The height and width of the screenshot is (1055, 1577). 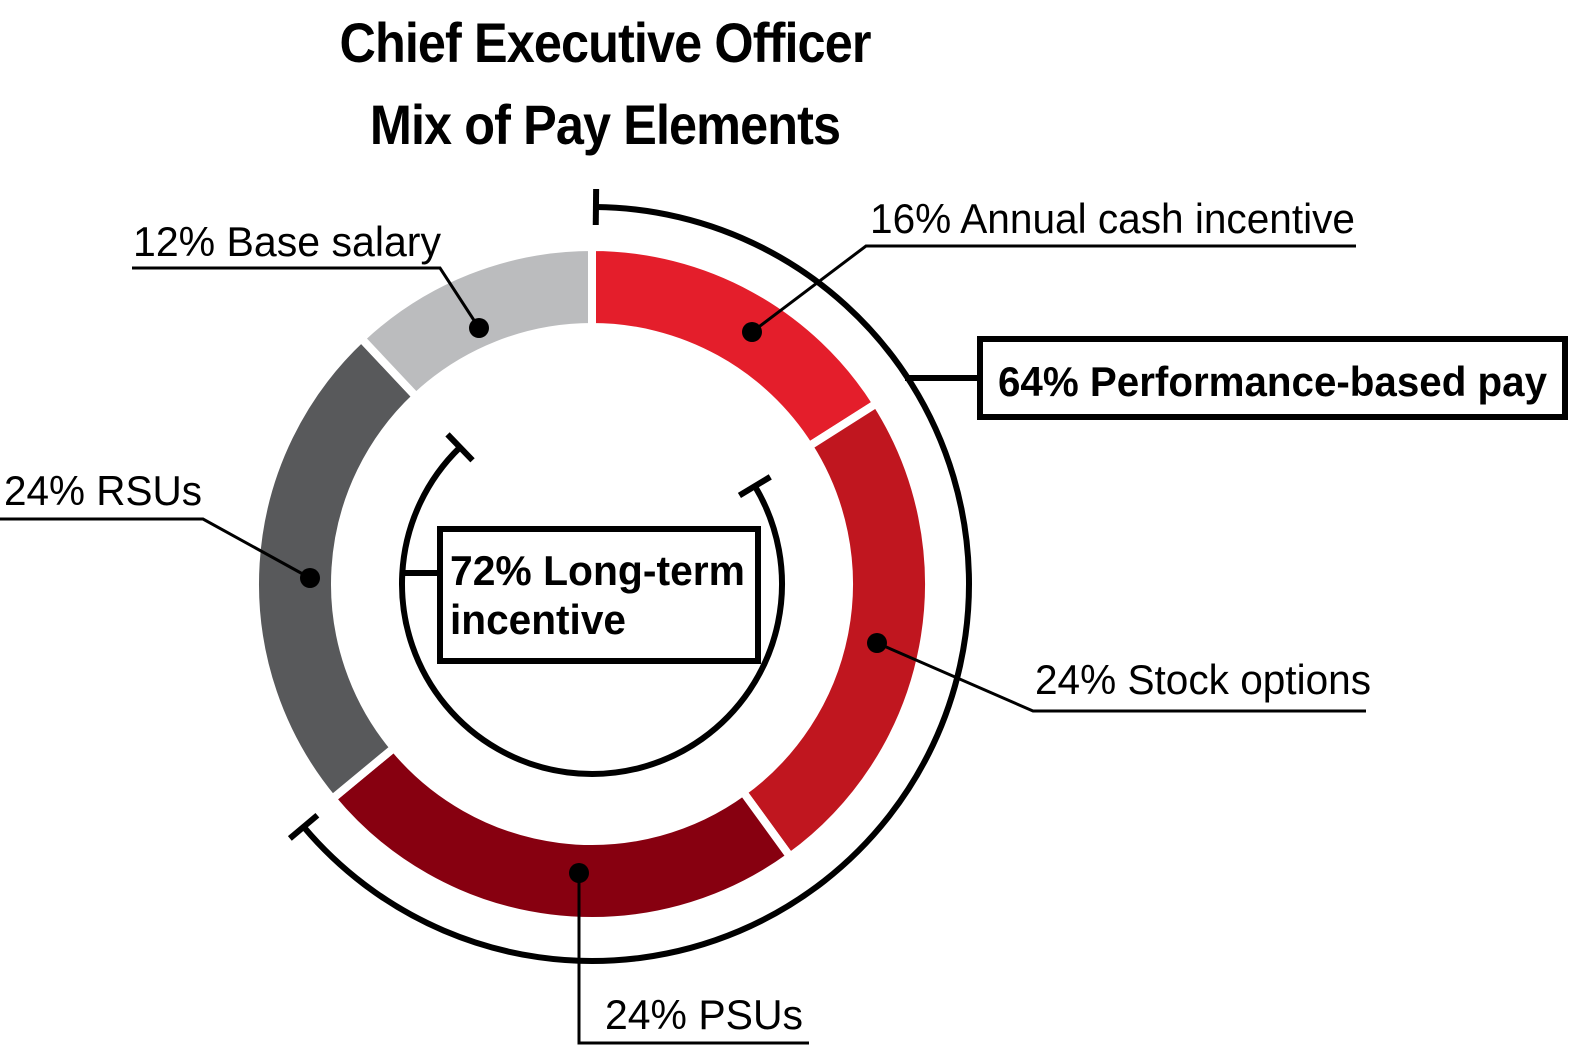 What do you see at coordinates (479, 328) in the screenshot?
I see `base-salary-dot` at bounding box center [479, 328].